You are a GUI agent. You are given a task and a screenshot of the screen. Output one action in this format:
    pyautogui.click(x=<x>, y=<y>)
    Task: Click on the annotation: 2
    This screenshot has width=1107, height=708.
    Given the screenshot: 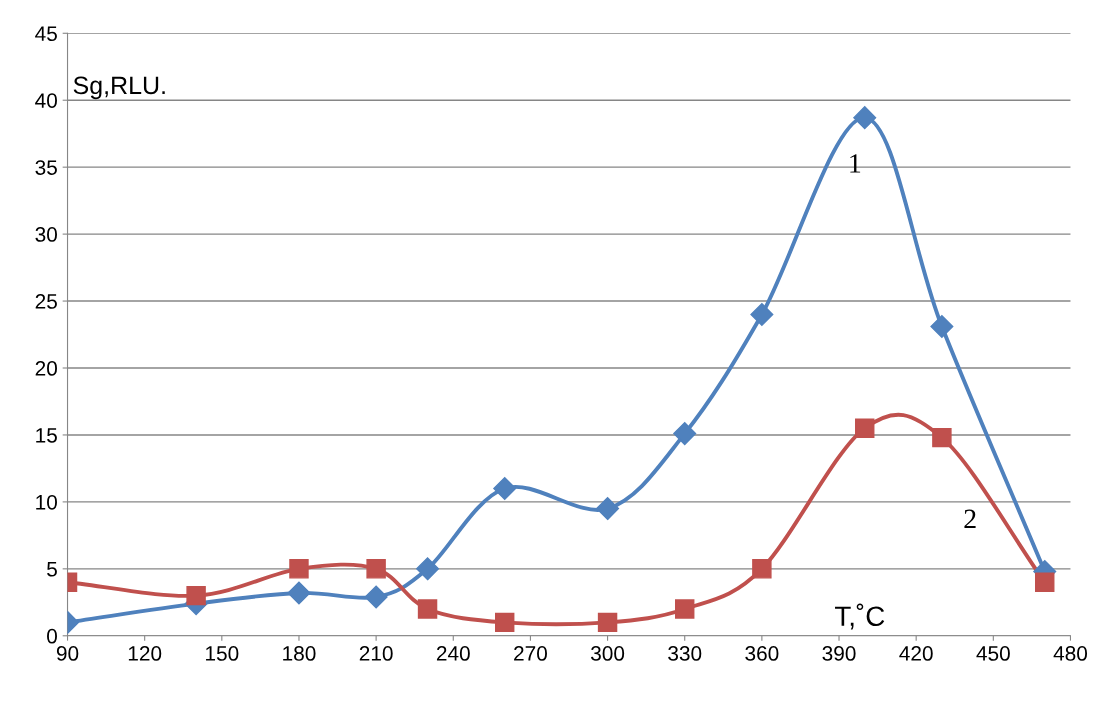 What is the action you would take?
    pyautogui.click(x=970, y=518)
    